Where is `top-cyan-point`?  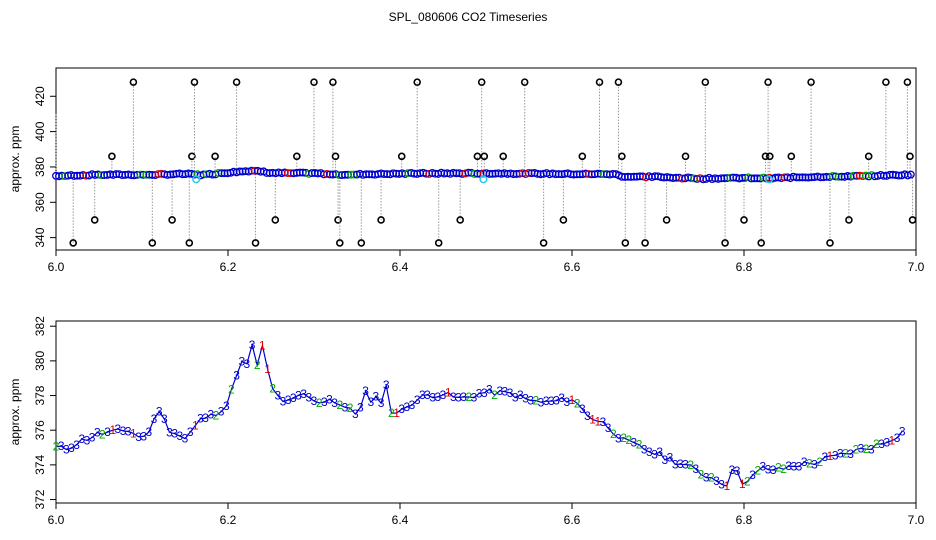
top-cyan-point is located at coordinates (196, 179).